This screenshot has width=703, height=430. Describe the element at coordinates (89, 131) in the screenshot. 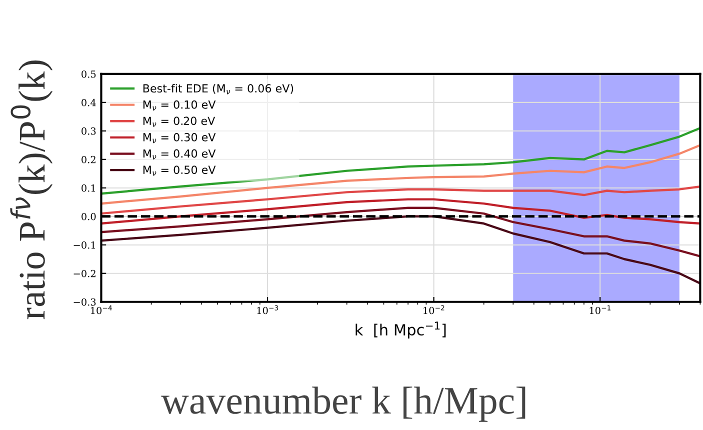

I see `y-tick-label: 0.3` at that location.